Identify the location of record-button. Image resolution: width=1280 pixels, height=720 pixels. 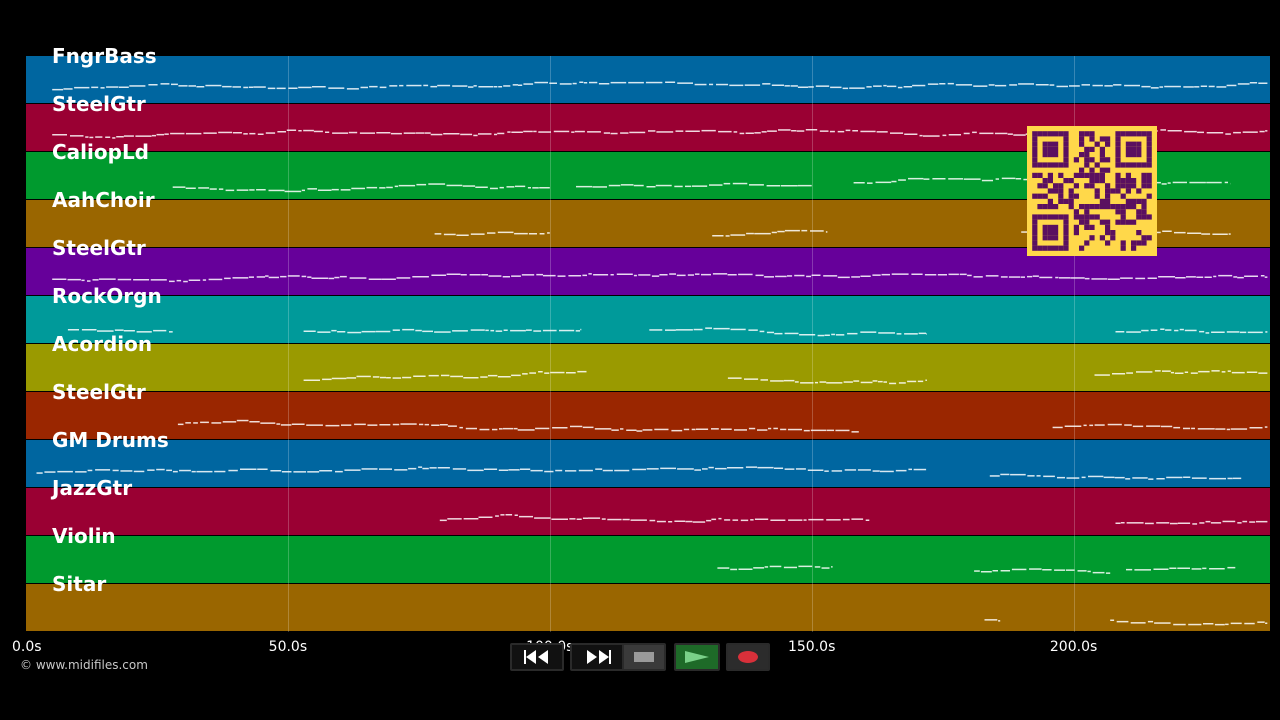
(748, 657).